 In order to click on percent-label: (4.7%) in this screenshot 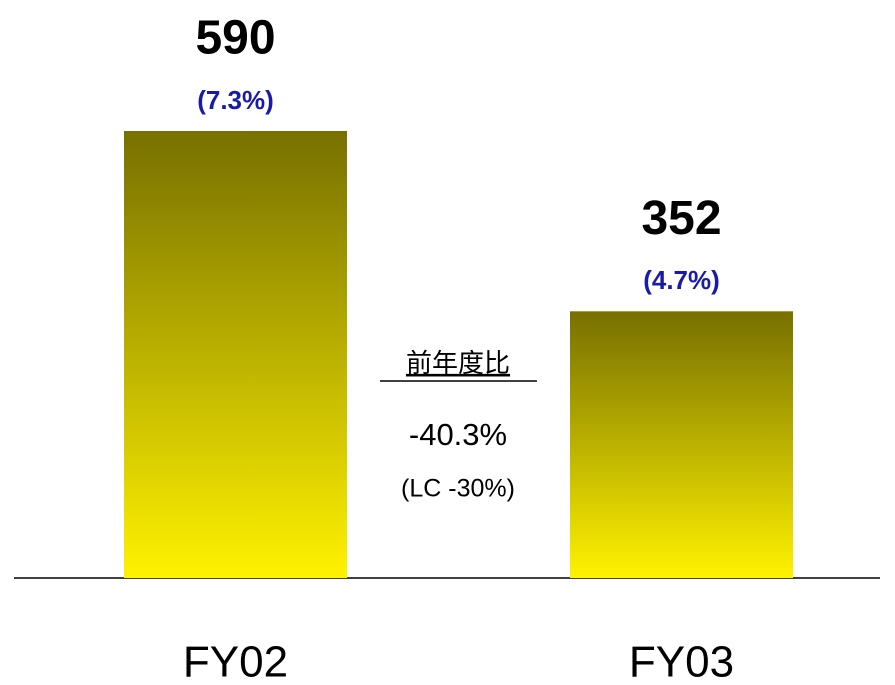, I will do `click(681, 280)`.